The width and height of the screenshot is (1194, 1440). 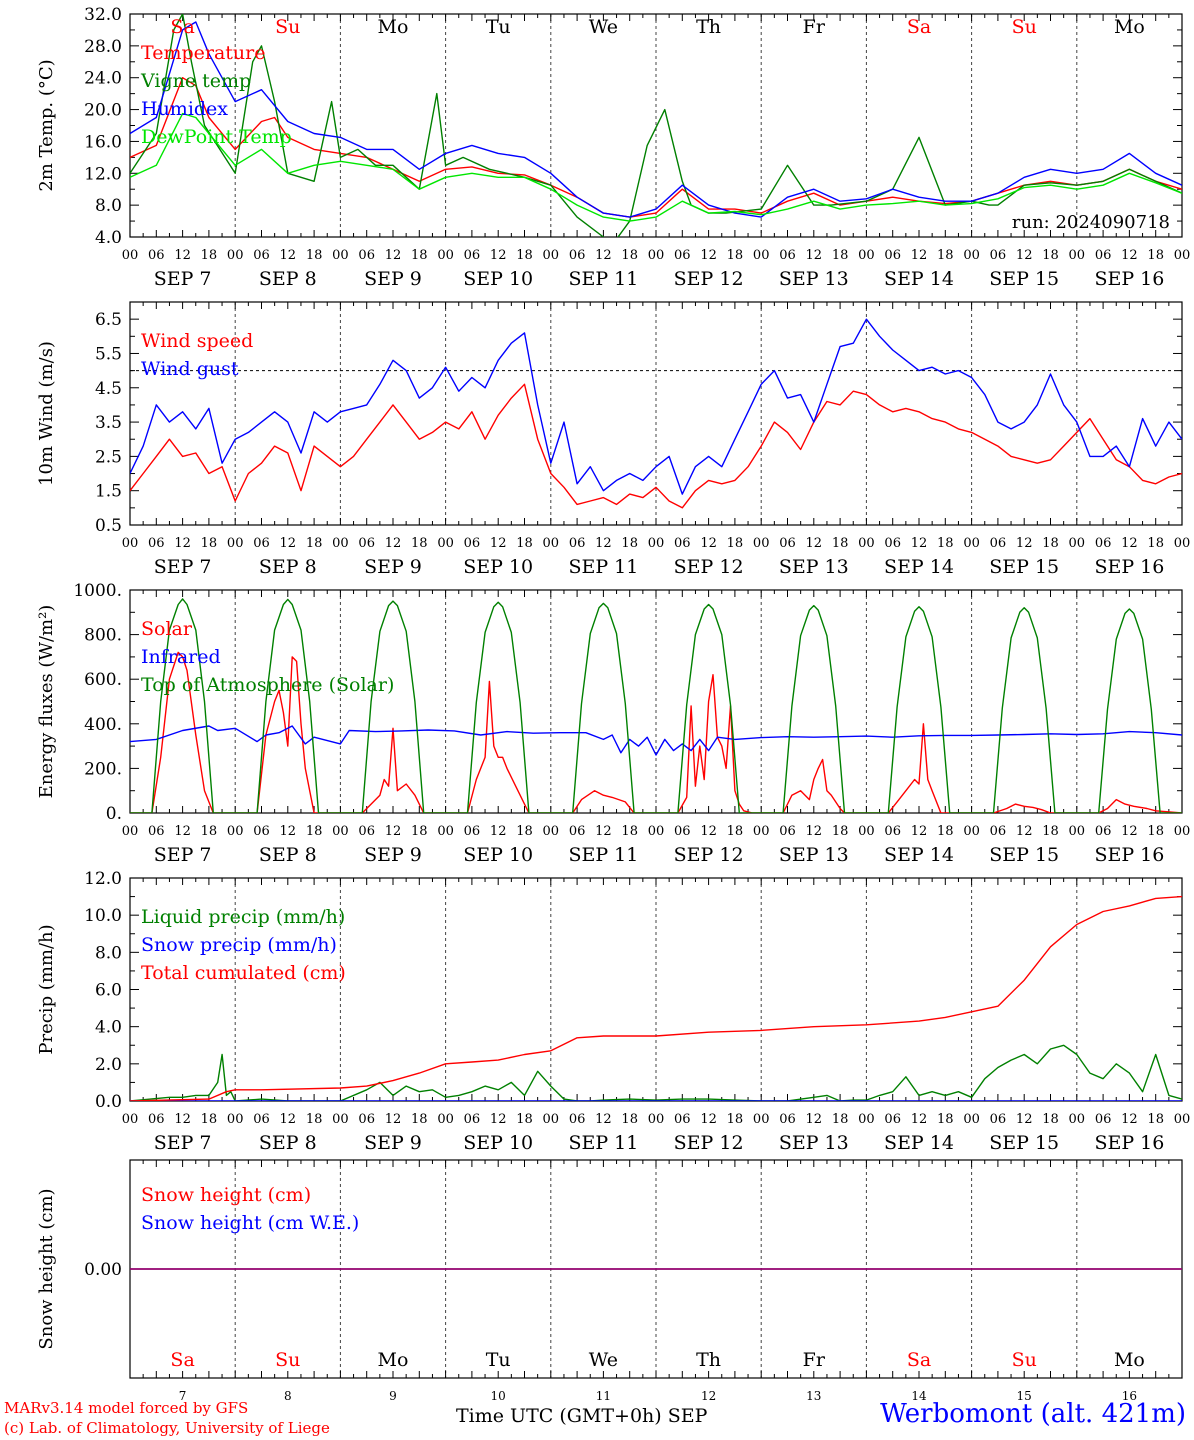 What do you see at coordinates (656, 740) in the screenshot?
I see `energy-series-infrared` at bounding box center [656, 740].